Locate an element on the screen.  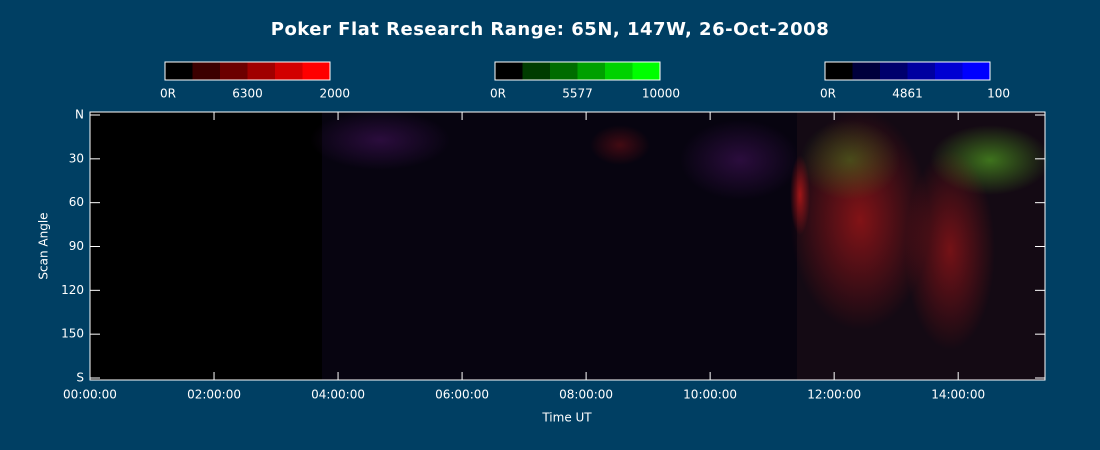
y-tick-label: N is located at coordinates (79, 115).